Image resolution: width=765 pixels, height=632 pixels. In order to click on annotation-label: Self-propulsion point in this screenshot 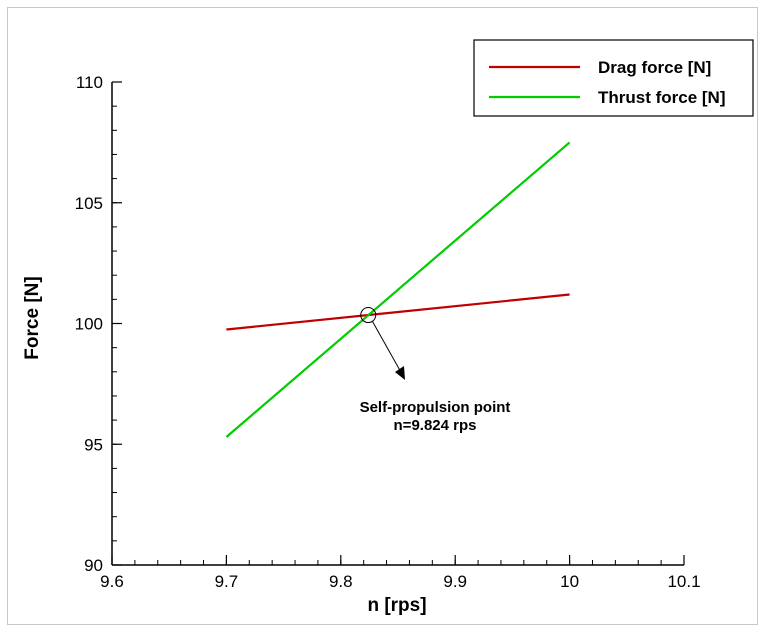, I will do `click(435, 407)`.